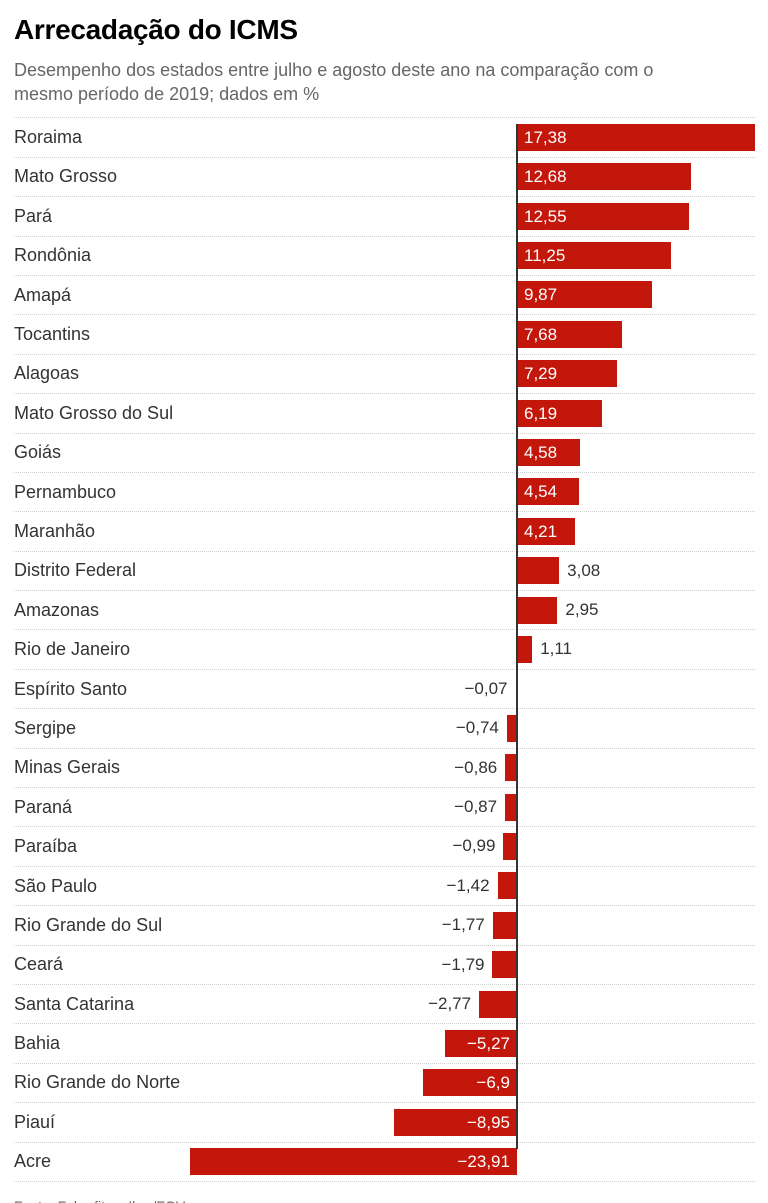 The image size is (768, 1203). What do you see at coordinates (384, 1044) in the screenshot?
I see `chart-row: Bahia −5,27` at bounding box center [384, 1044].